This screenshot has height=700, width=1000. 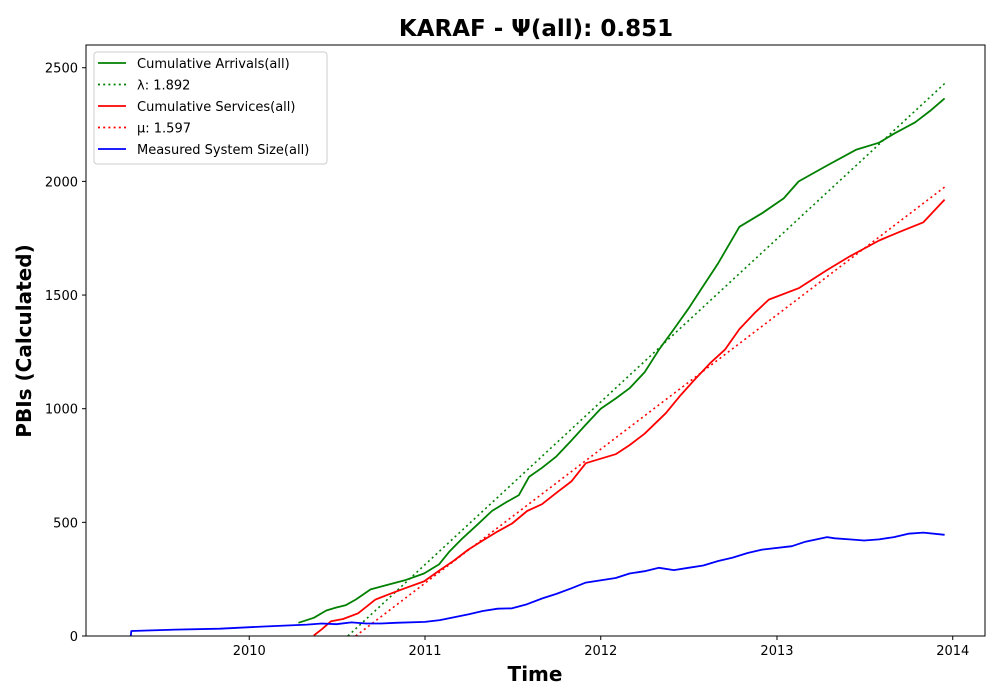 What do you see at coordinates (249, 651) in the screenshot?
I see `x-tick-label: 2010` at bounding box center [249, 651].